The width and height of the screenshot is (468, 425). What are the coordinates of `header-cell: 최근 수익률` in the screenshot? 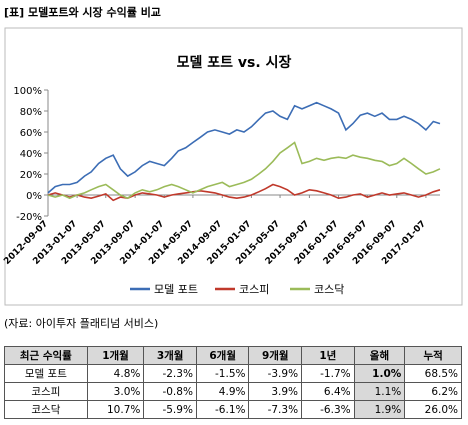 It's located at (46, 355).